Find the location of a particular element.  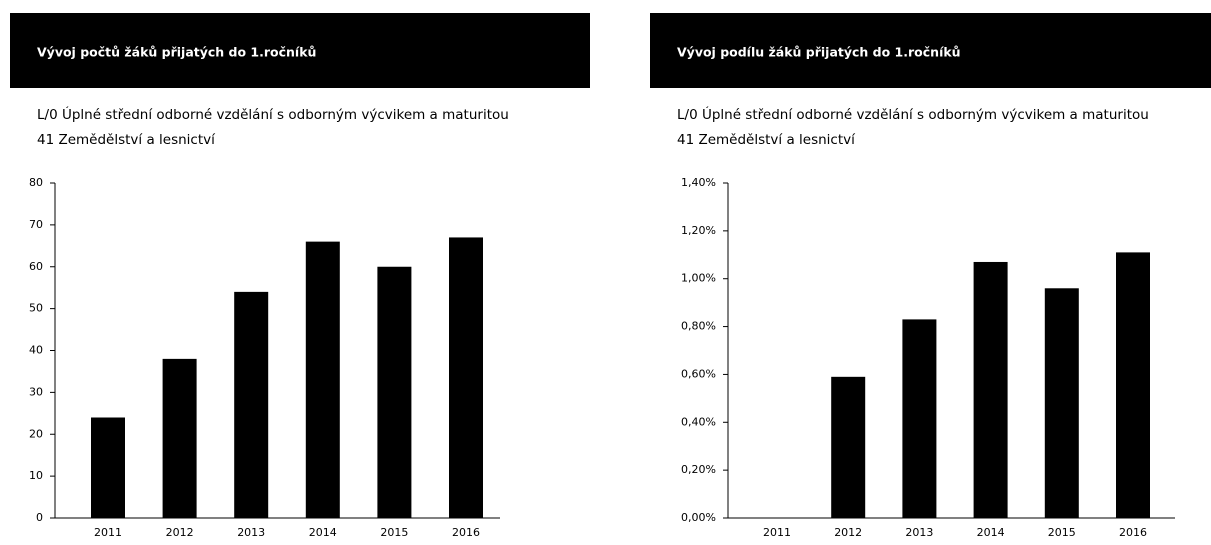

y-tick-label: 60 is located at coordinates (36, 266).